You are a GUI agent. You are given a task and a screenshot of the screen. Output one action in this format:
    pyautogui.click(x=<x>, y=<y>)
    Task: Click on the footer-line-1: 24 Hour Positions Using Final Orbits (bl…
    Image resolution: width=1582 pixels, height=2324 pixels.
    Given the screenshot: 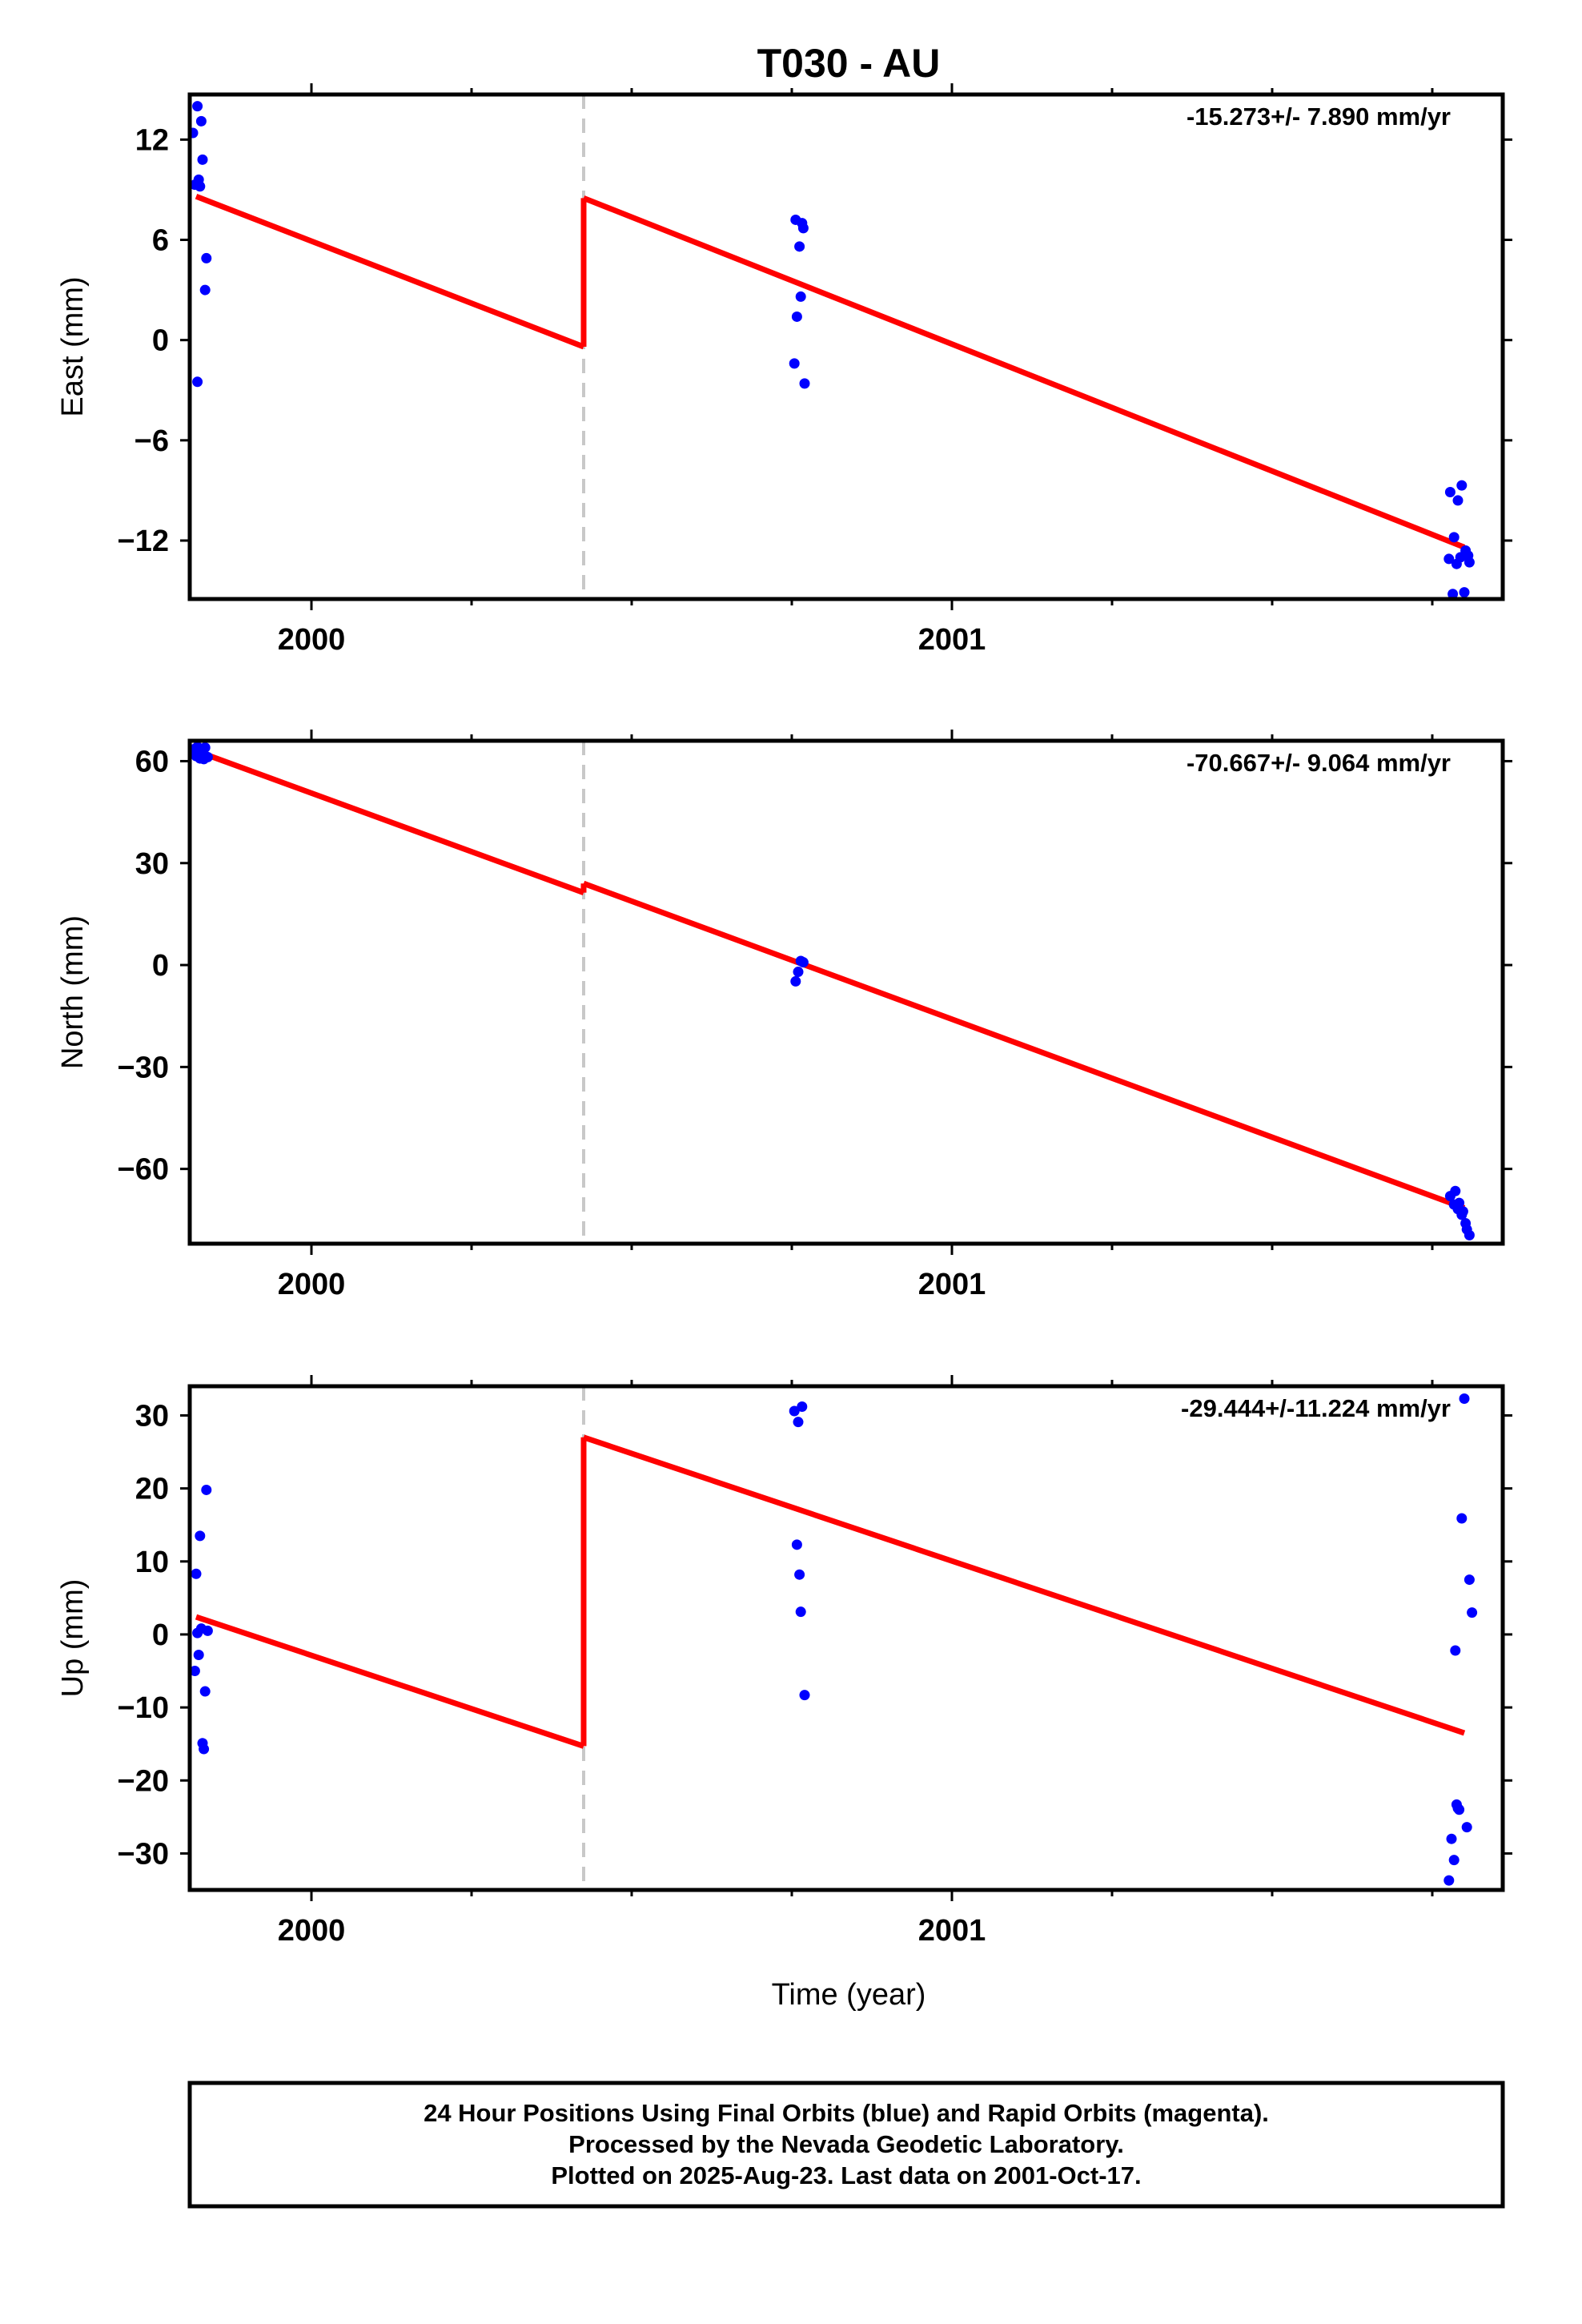 What is the action you would take?
    pyautogui.click(x=847, y=2113)
    